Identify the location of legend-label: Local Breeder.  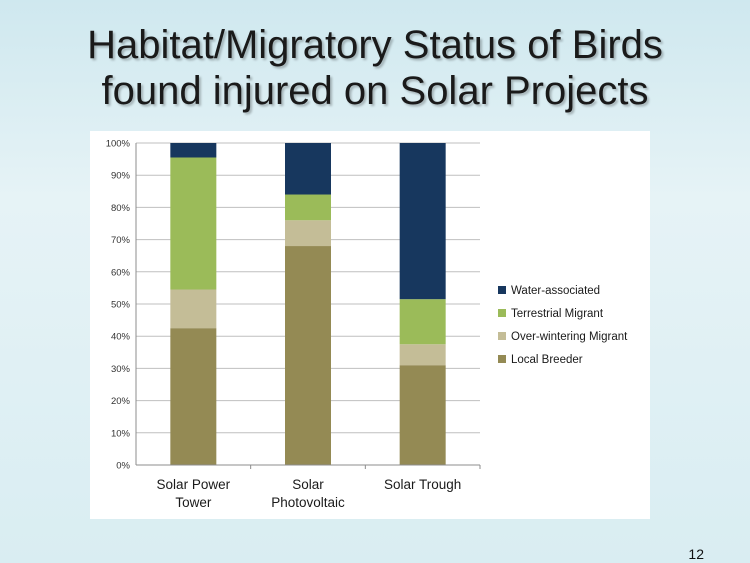
(547, 360).